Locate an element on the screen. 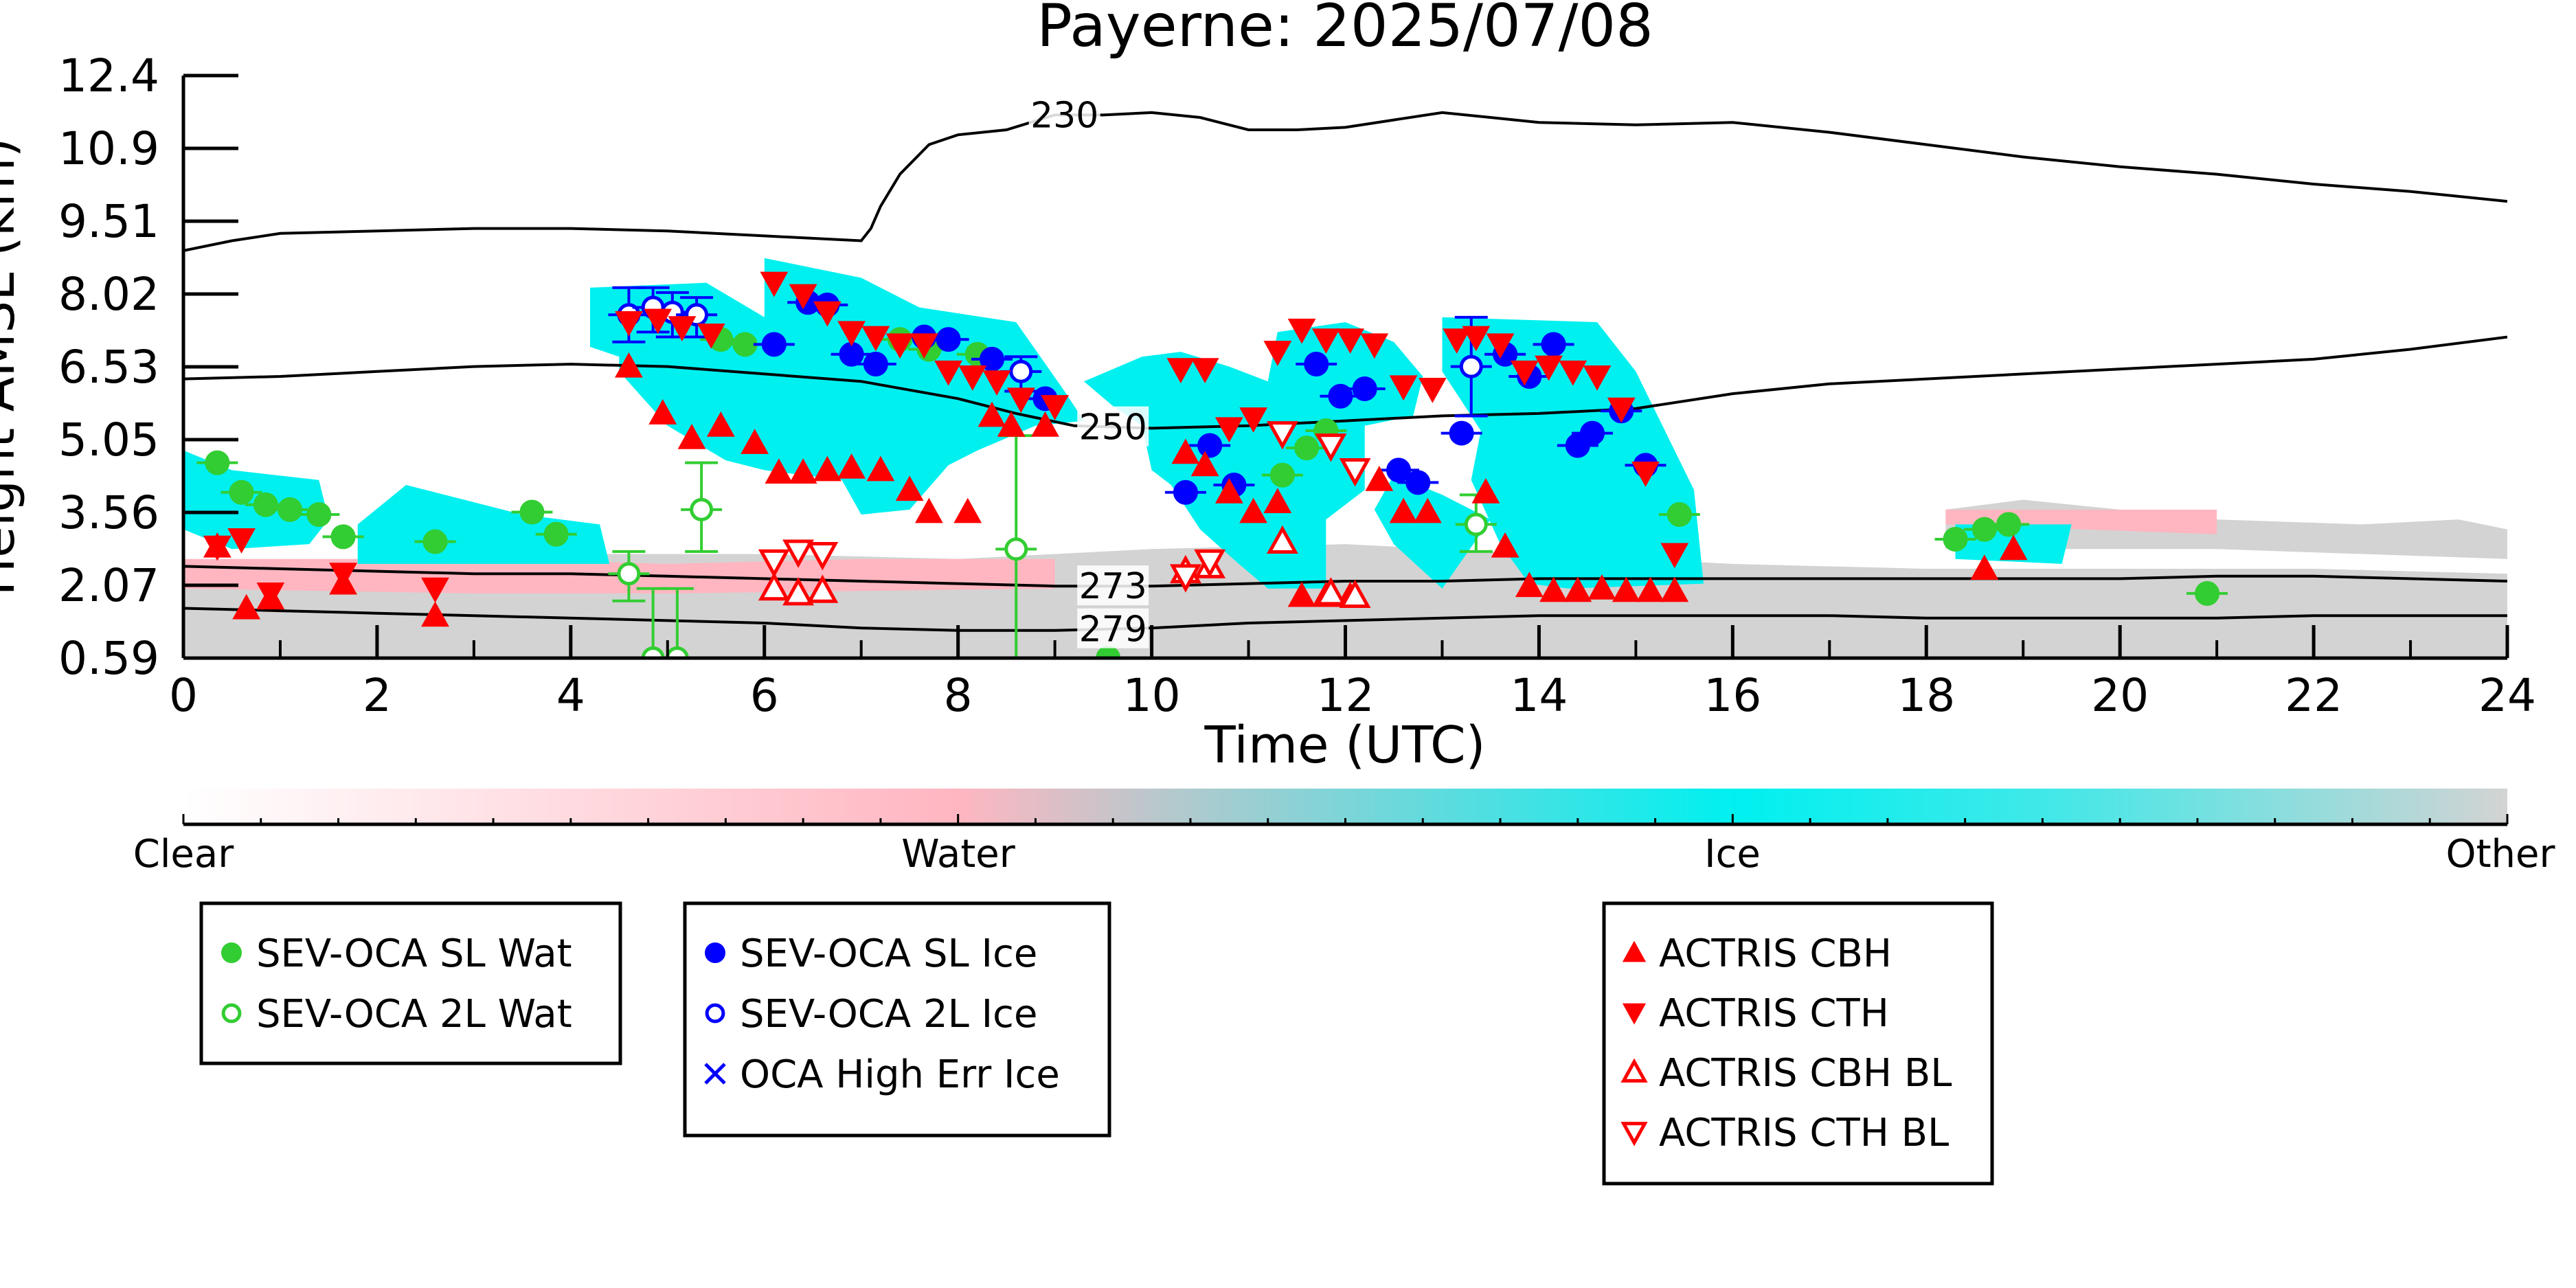  legend-marker-oca-high-err-ice is located at coordinates (715, 1074).